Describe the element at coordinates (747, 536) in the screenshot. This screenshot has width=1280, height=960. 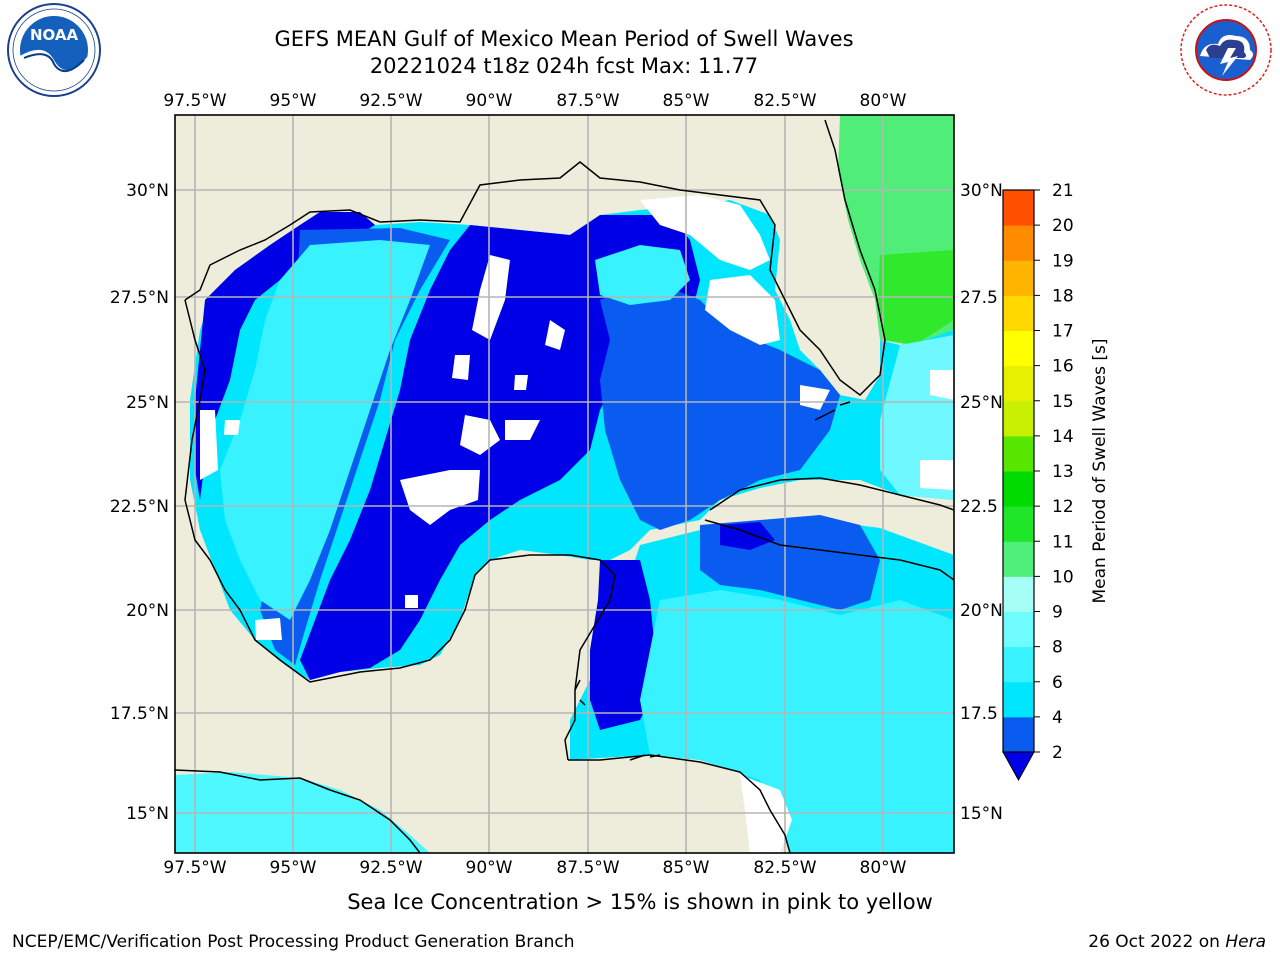
I see `caribbean-deep-blue-patch` at that location.